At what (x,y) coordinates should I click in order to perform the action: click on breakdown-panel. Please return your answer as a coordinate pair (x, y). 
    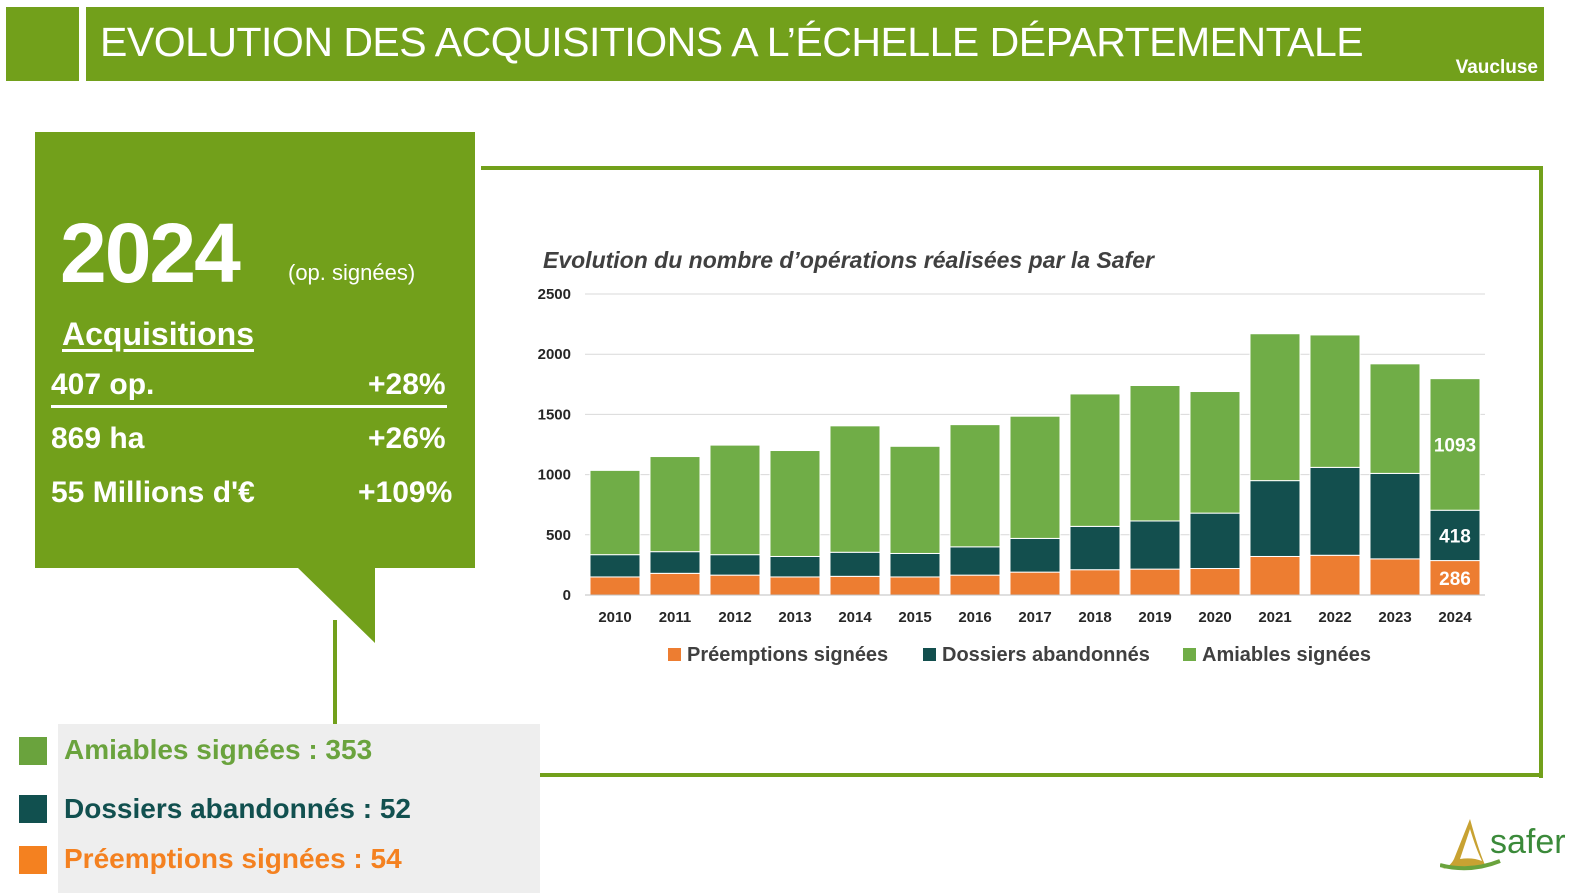
    Looking at the image, I should click on (299, 808).